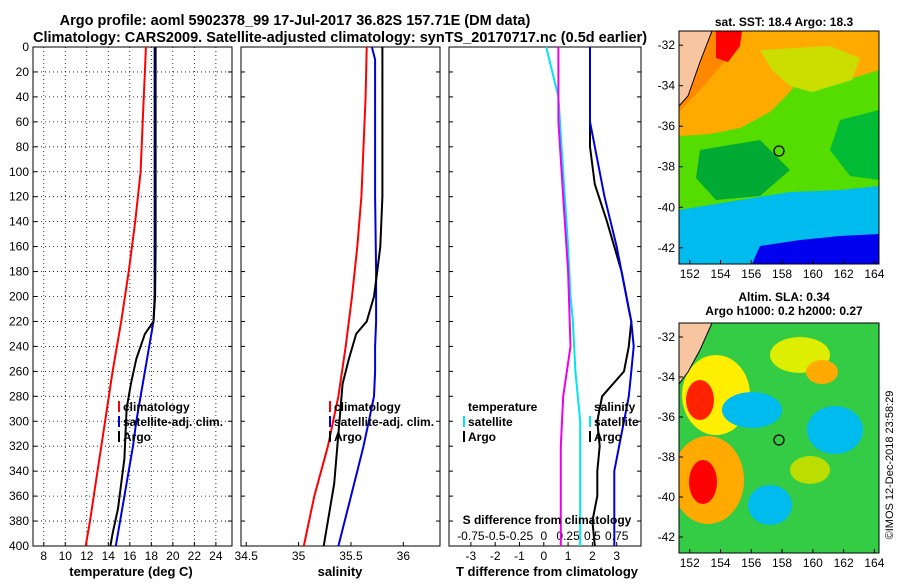  What do you see at coordinates (771, 159) in the screenshot?
I see `sst-map-axes: 152 154 156 158 160 162 164 -32 -34 -36 -38 -40 -42` at bounding box center [771, 159].